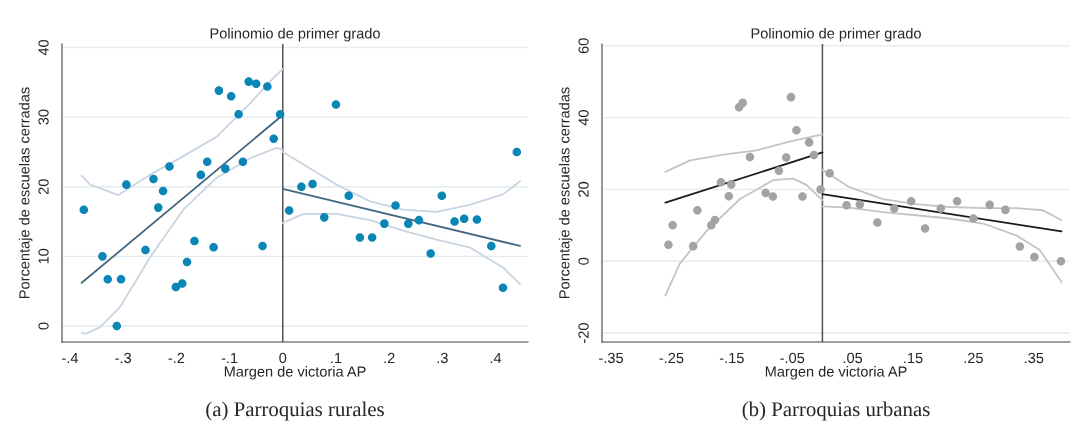  Describe the element at coordinates (611, 358) in the screenshot. I see `x-tick-label: -.35` at that location.